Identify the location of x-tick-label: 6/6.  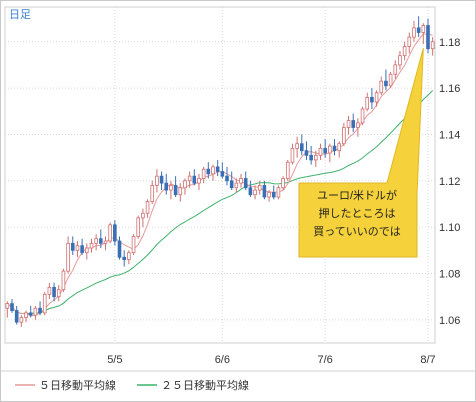
(222, 360).